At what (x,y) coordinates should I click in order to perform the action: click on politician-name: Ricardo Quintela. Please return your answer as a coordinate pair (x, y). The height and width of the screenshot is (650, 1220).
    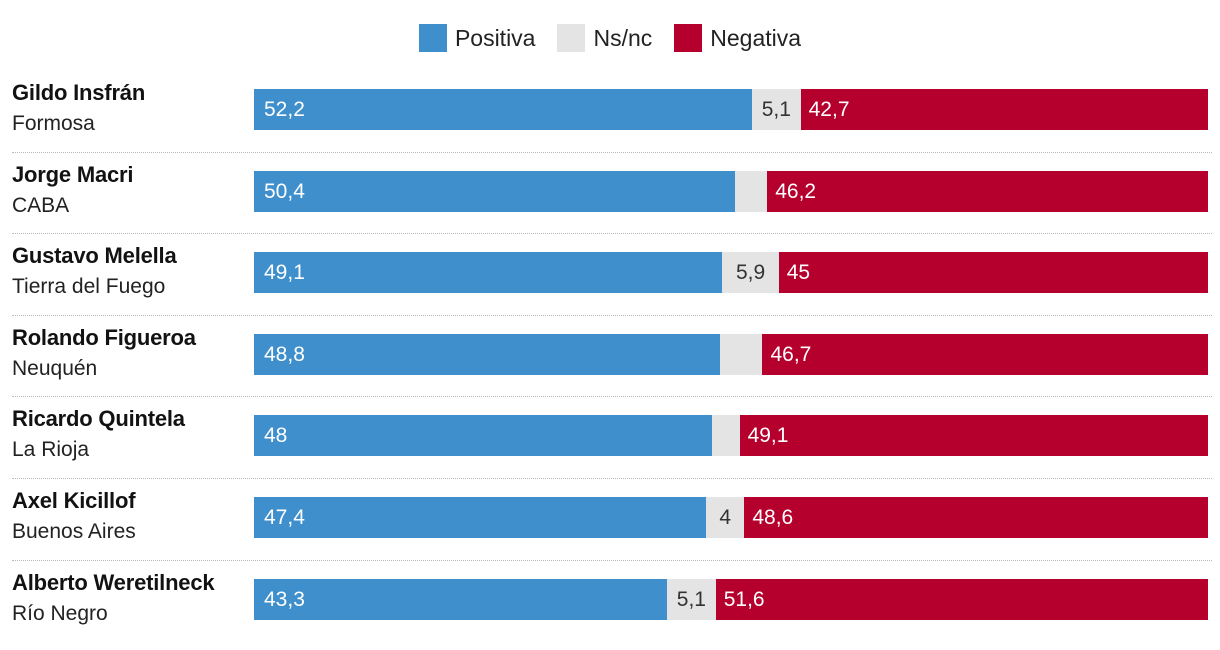
    Looking at the image, I should click on (98, 419).